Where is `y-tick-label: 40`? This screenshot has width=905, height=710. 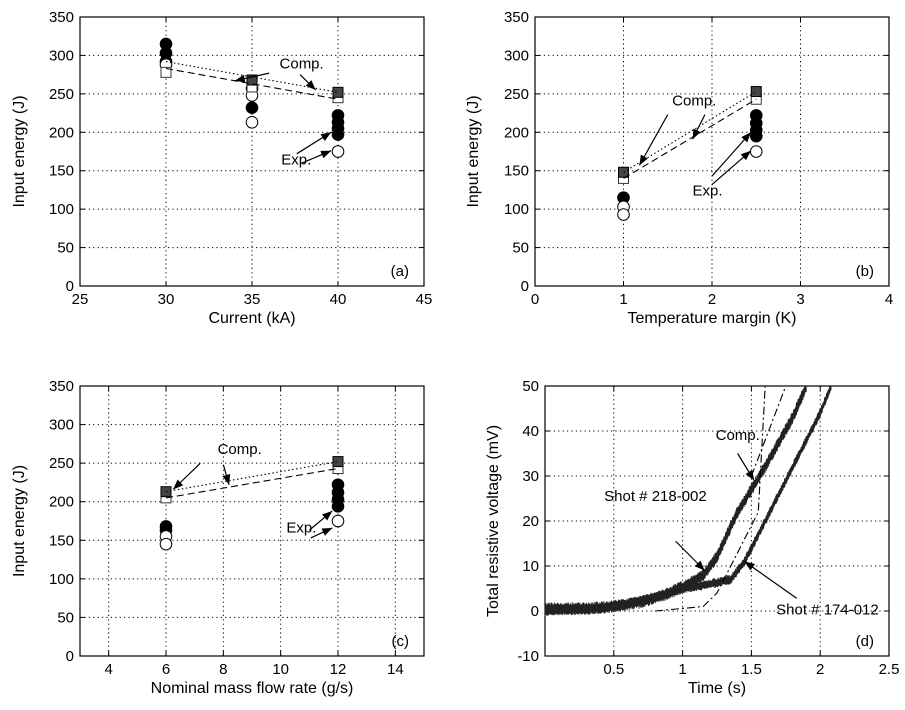 y-tick-label: 40 is located at coordinates (530, 431).